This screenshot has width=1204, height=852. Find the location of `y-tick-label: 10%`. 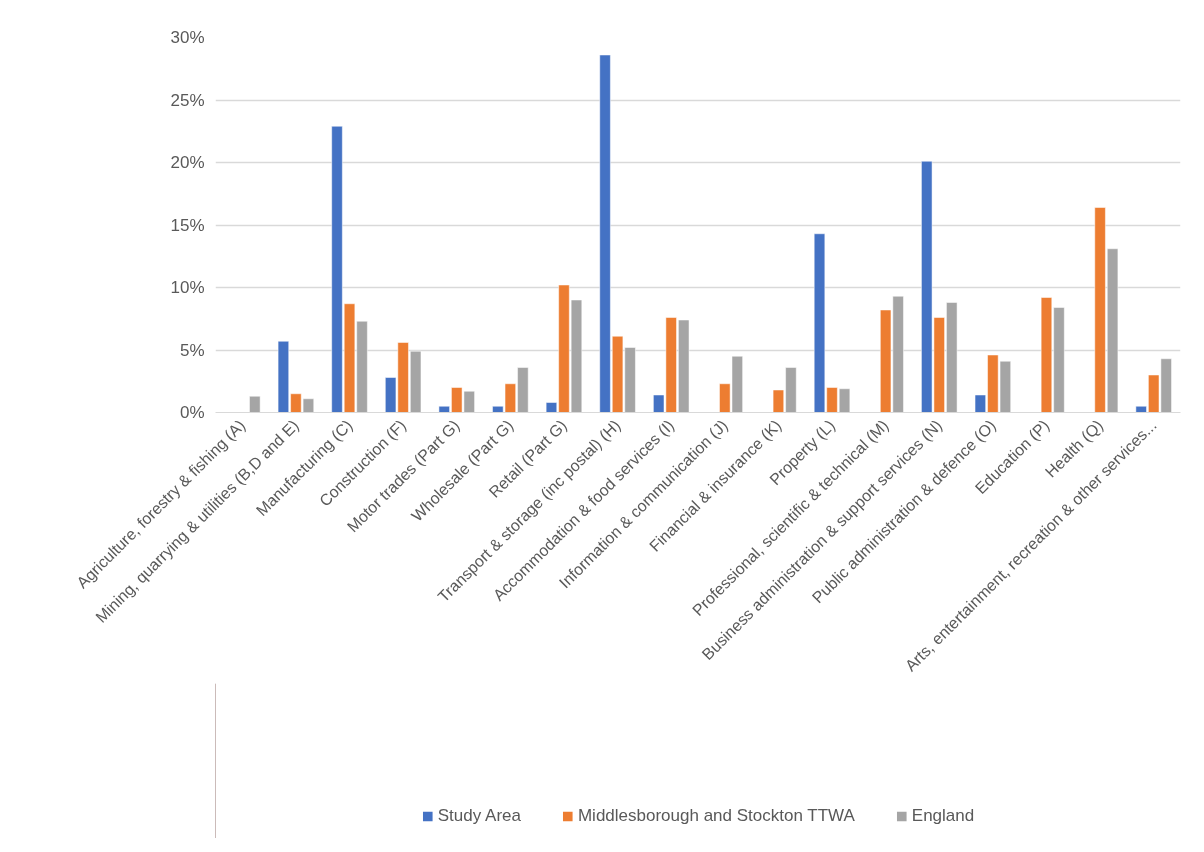

y-tick-label: 10% is located at coordinates (187, 287).